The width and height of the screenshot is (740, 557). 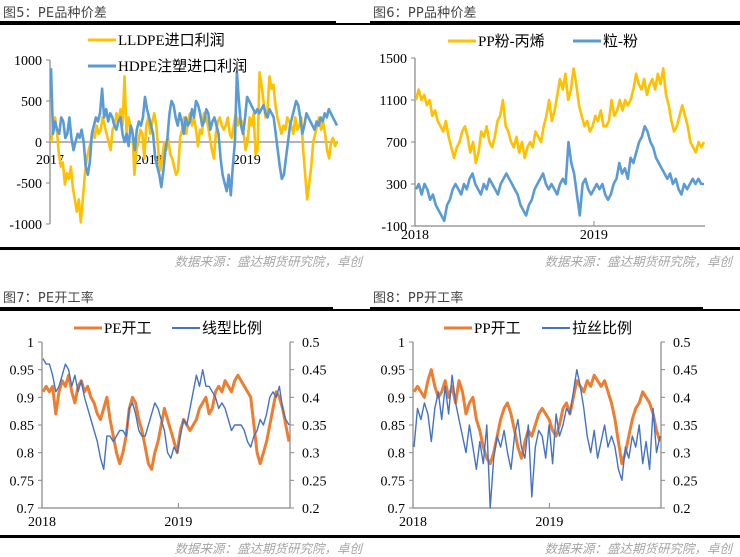 What do you see at coordinates (396, 185) in the screenshot?
I see `y-tick-label: 300` at bounding box center [396, 185].